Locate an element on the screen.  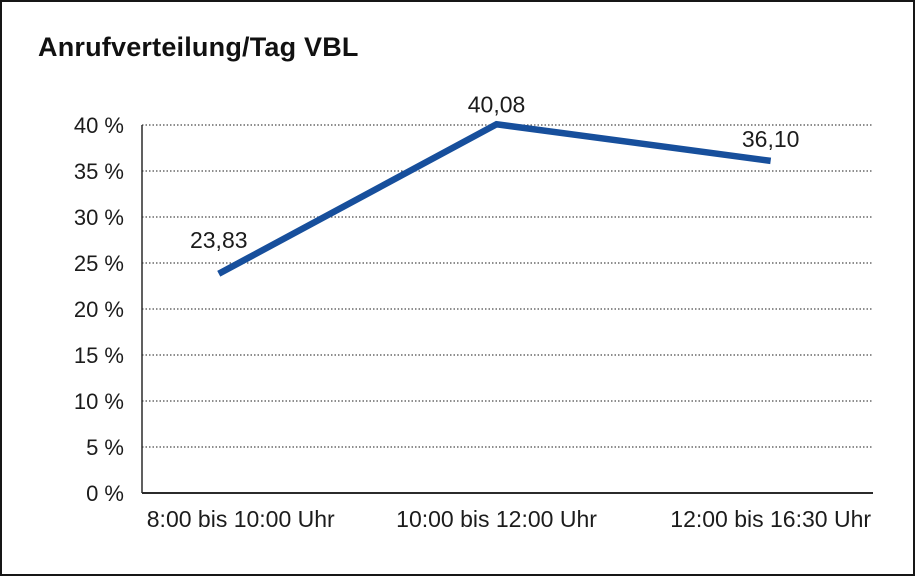
x-tick-label: 8:00 bis 10:00 Uhr is located at coordinates (241, 519).